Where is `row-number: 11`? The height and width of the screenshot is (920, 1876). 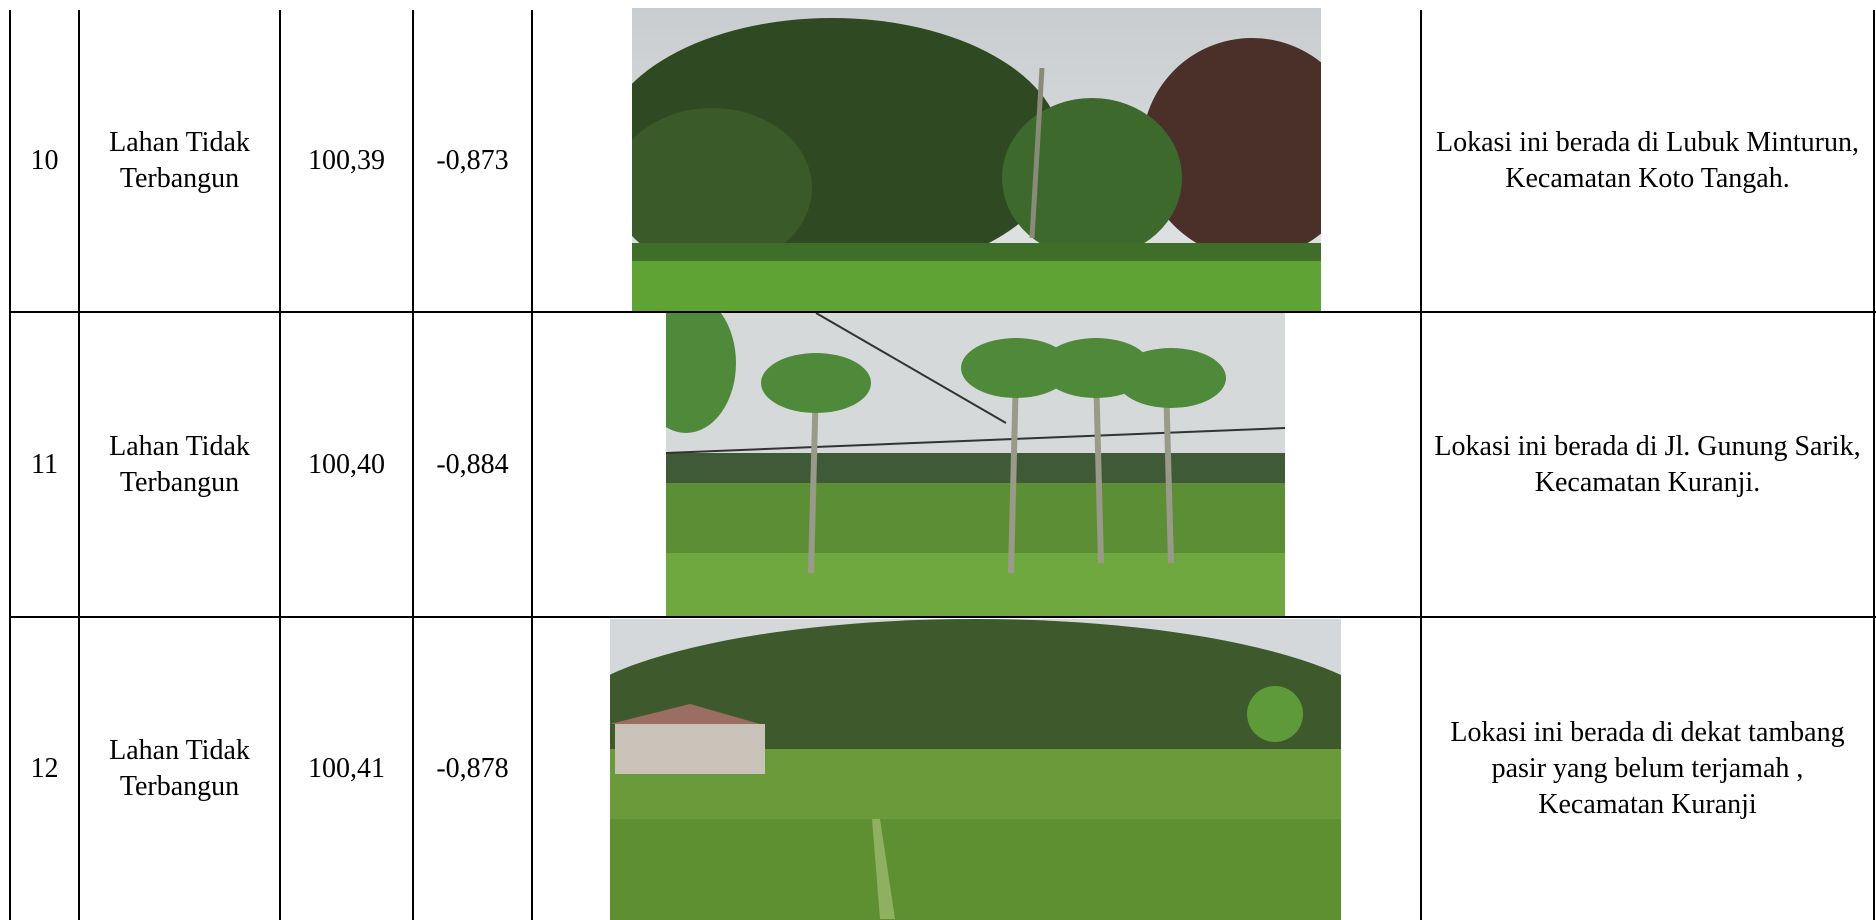 row-number: 11 is located at coordinates (44, 464).